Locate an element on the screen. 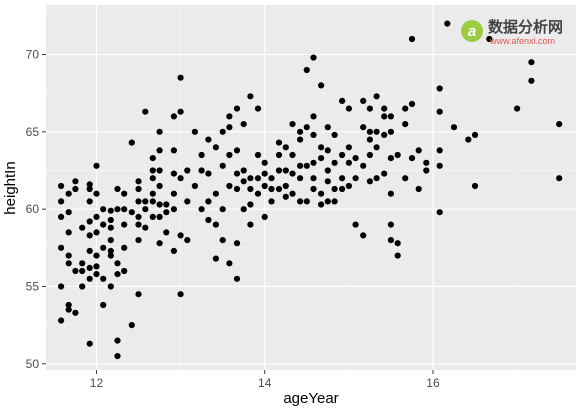 The height and width of the screenshot is (413, 582). y-axis-title: heightIn is located at coordinates (10, 187).